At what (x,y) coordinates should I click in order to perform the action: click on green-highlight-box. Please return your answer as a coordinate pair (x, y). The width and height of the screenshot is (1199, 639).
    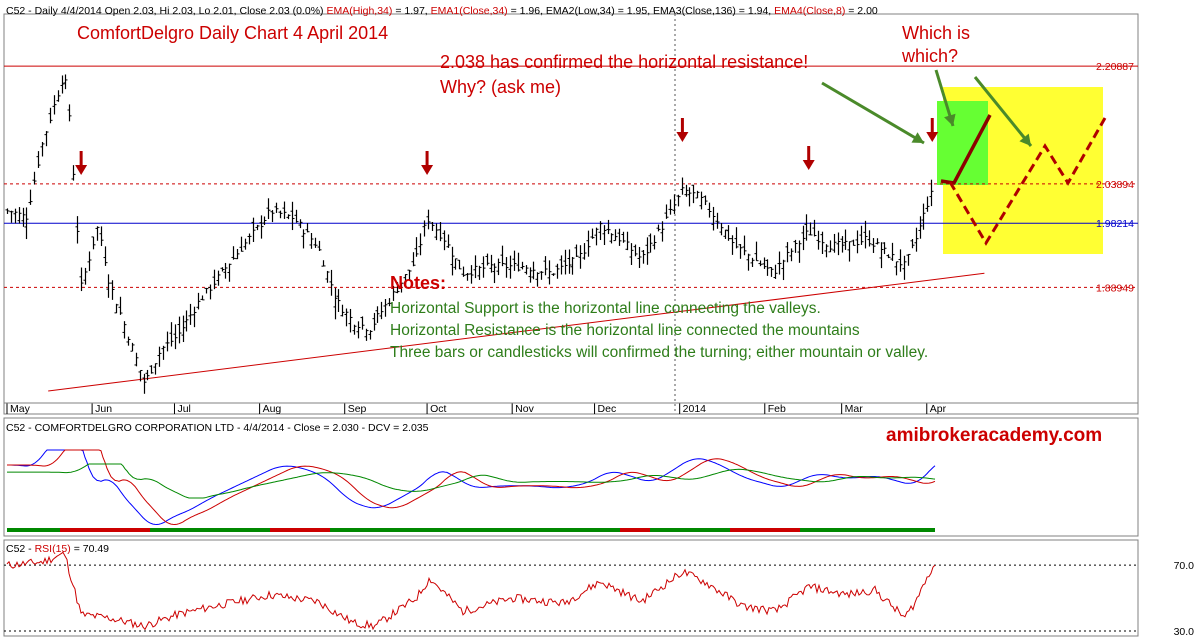
    Looking at the image, I should click on (962, 143).